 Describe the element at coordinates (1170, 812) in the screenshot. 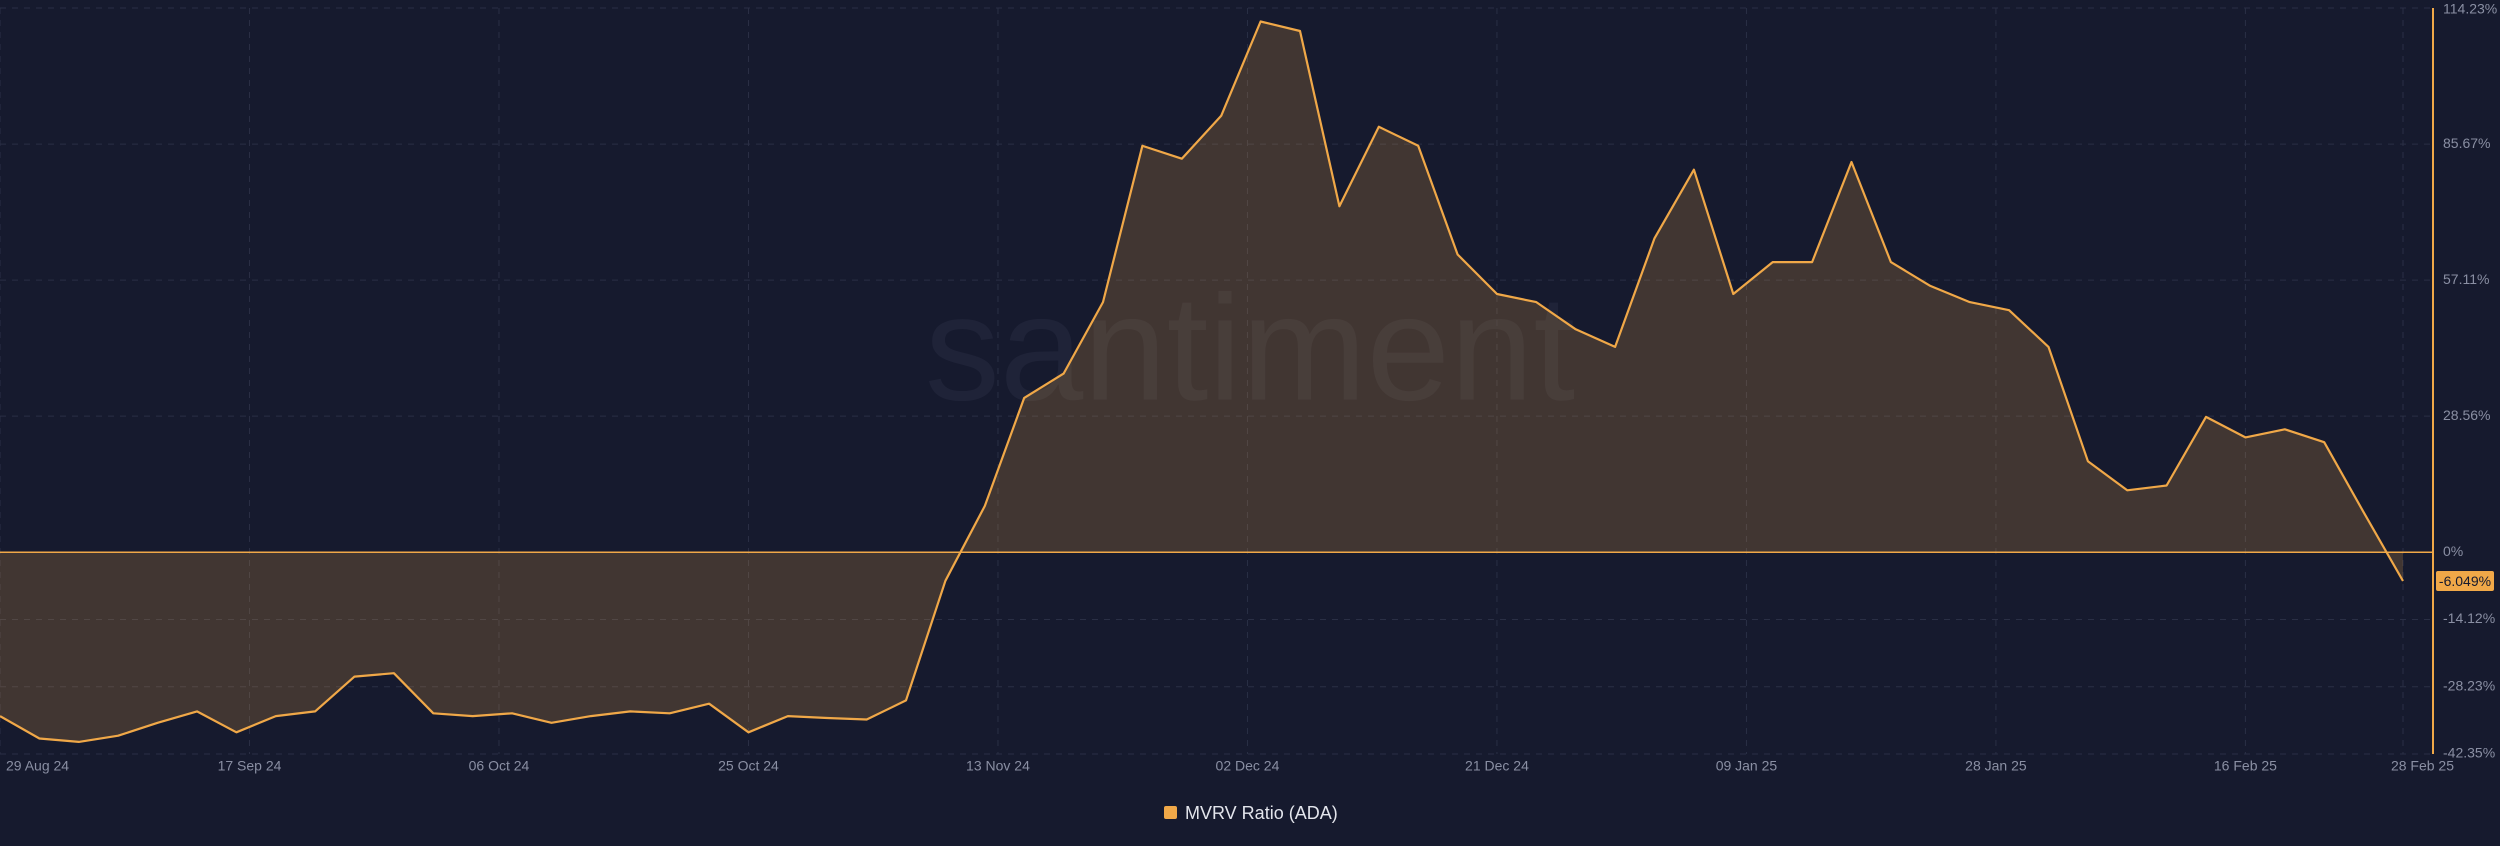

I see `legend-swatch` at that location.